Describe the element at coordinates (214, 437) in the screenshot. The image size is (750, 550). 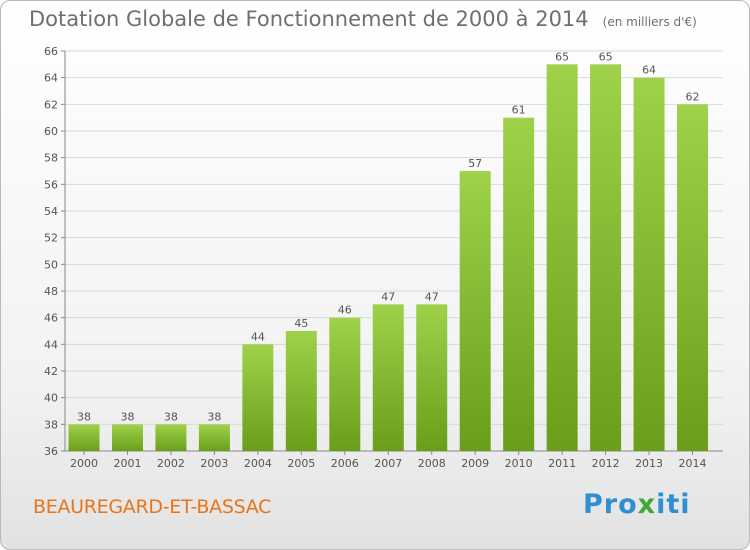
I see `bar-2003` at that location.